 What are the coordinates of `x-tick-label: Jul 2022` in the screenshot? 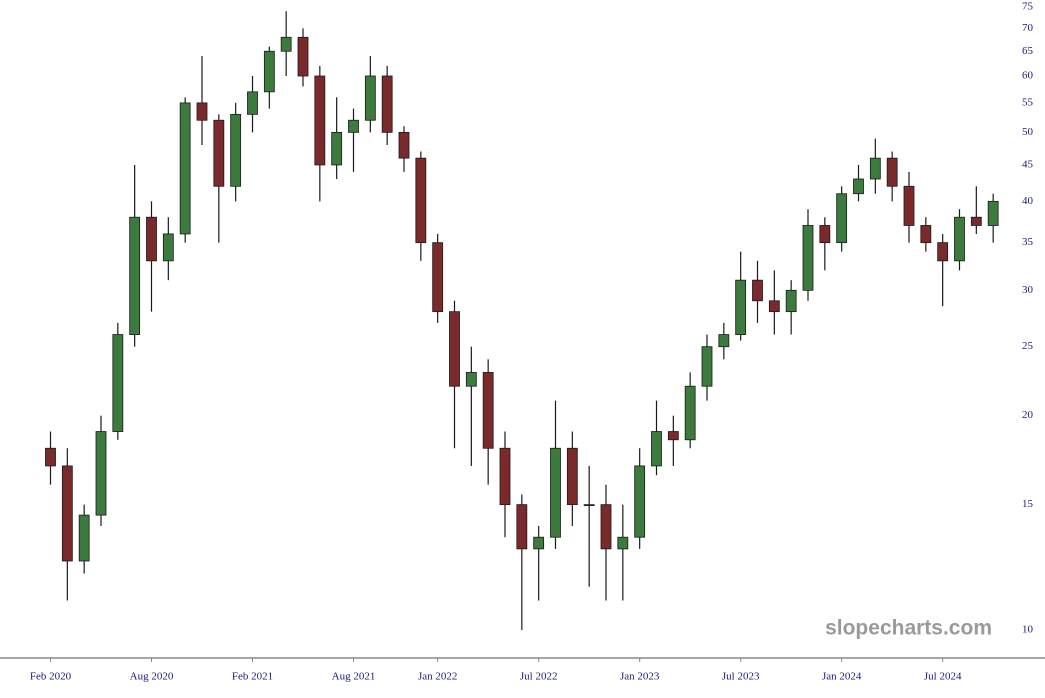 It's located at (539, 677).